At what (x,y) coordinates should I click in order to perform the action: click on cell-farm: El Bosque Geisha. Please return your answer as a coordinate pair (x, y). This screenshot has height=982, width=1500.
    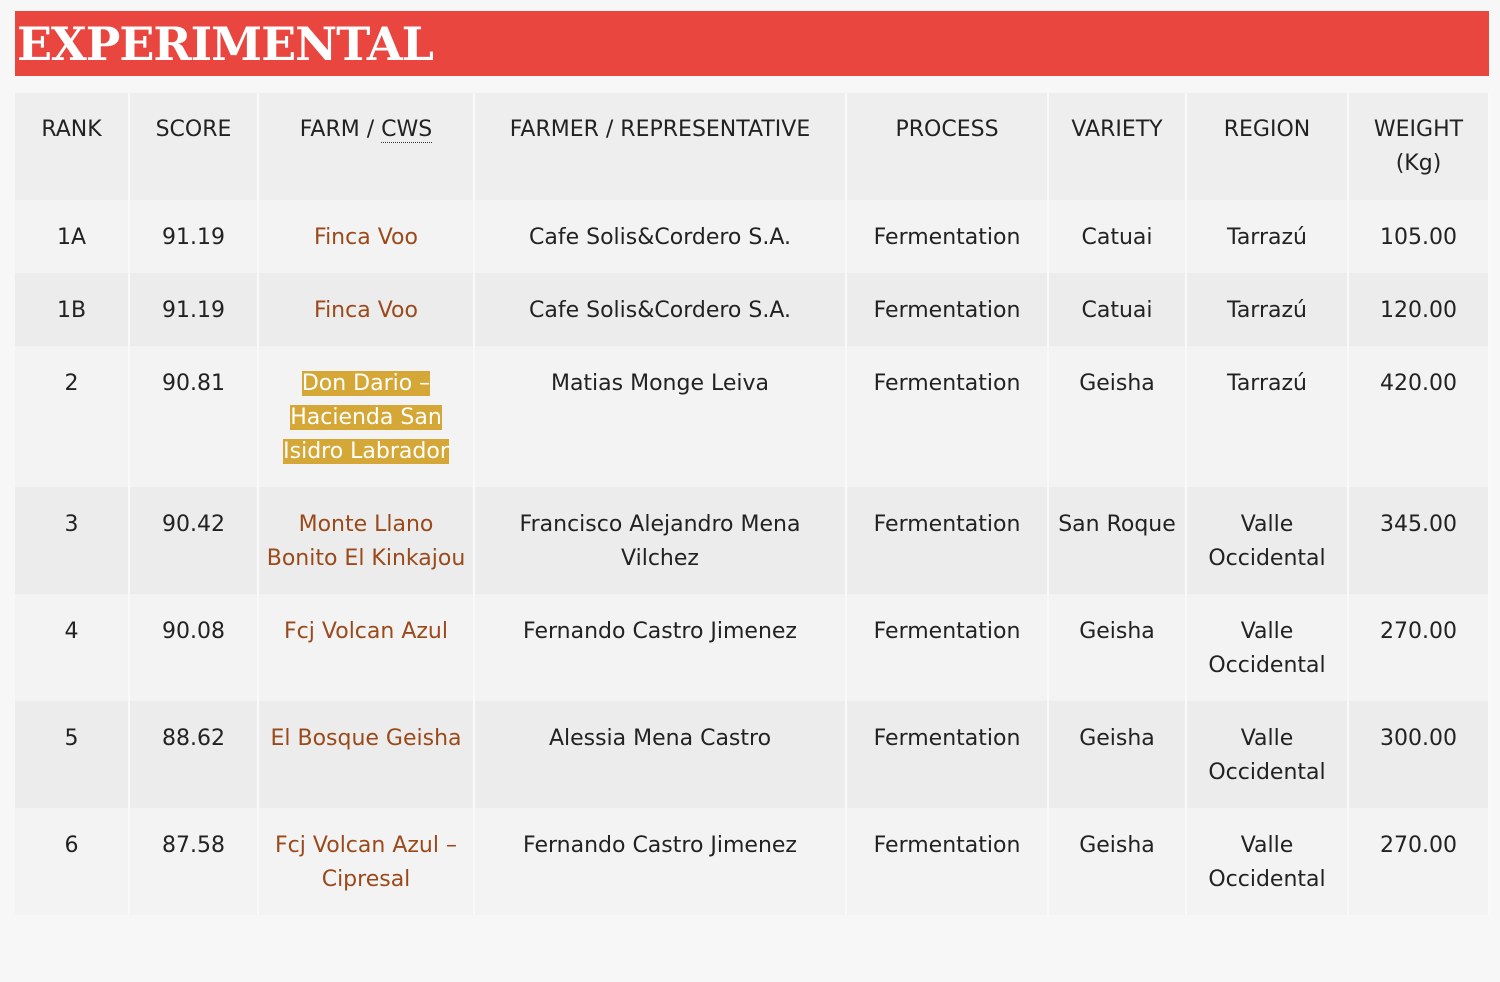
    Looking at the image, I should click on (366, 754).